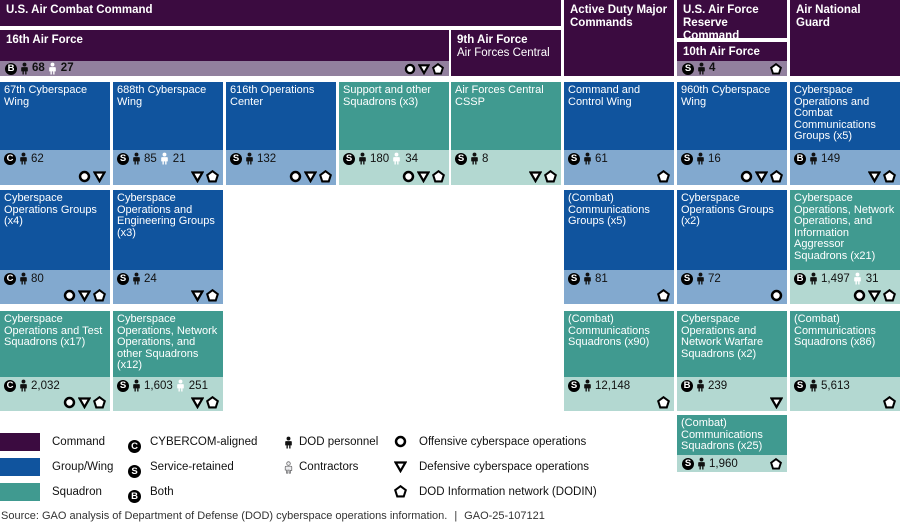 The image size is (900, 526). I want to click on unit-stats-bar: C 62, so click(55, 167).